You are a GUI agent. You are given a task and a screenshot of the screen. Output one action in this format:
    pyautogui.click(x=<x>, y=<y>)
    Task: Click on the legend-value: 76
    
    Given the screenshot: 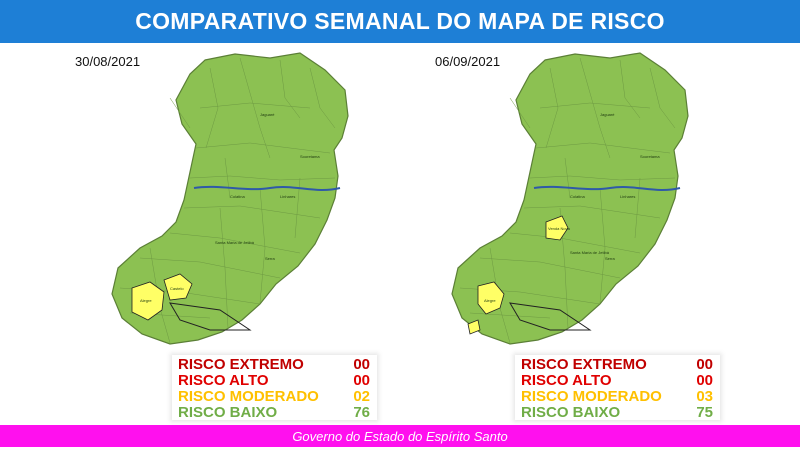 What is the action you would take?
    pyautogui.click(x=361, y=412)
    